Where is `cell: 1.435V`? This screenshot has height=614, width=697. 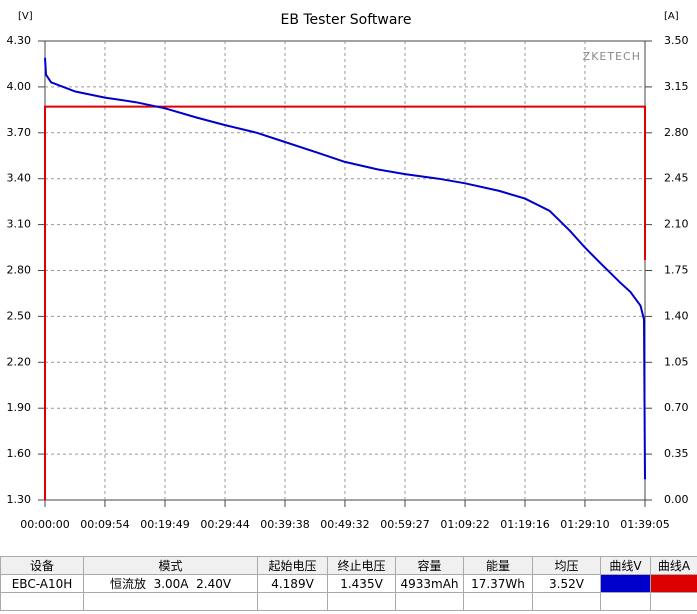
cell: 1.435V is located at coordinates (361, 583).